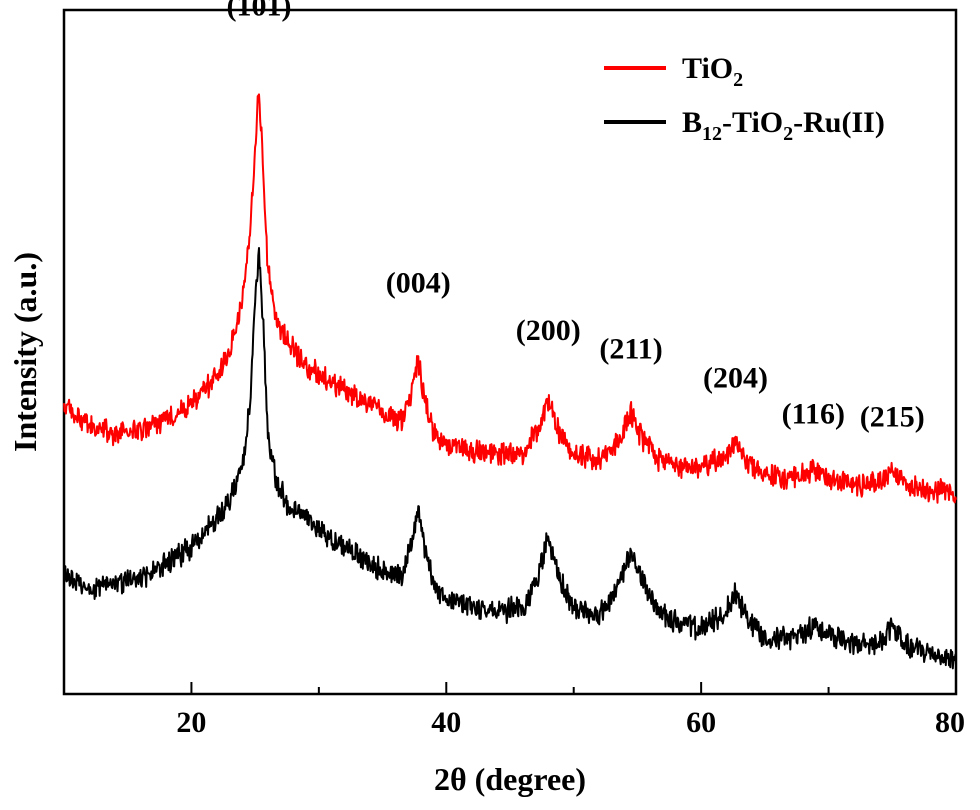 This screenshot has width=980, height=810. What do you see at coordinates (735, 378) in the screenshot?
I see `peak-label: (204)` at bounding box center [735, 378].